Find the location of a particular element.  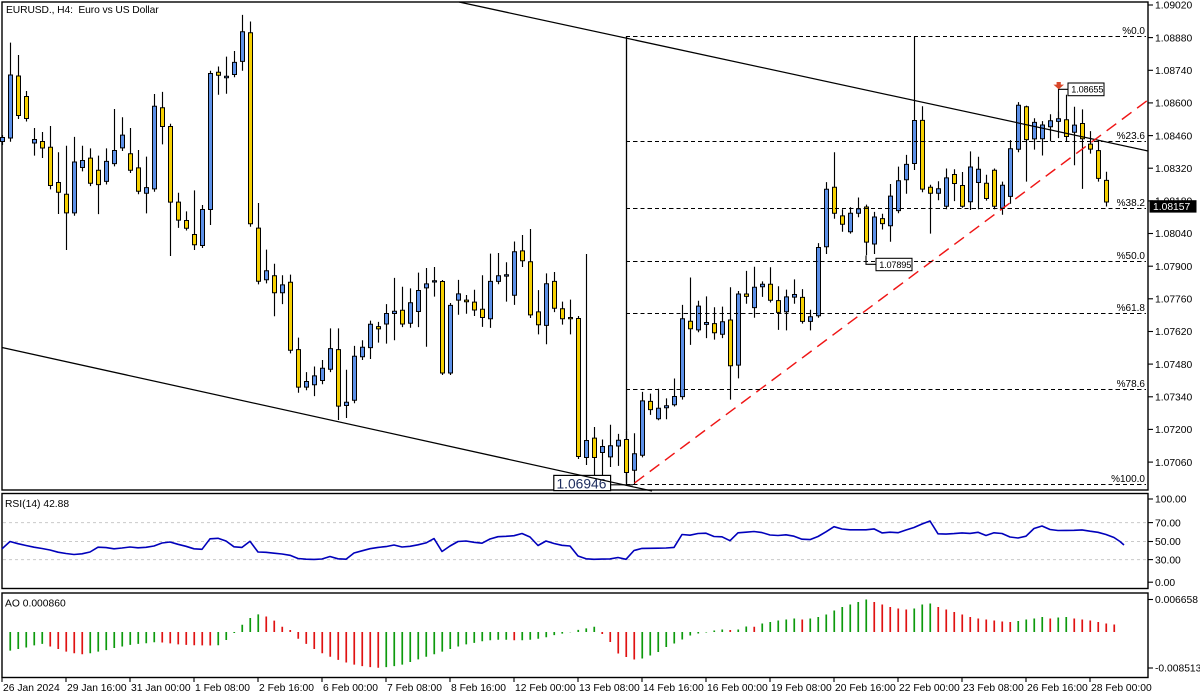

svg-text: %100.0 is located at coordinates (1128, 479).